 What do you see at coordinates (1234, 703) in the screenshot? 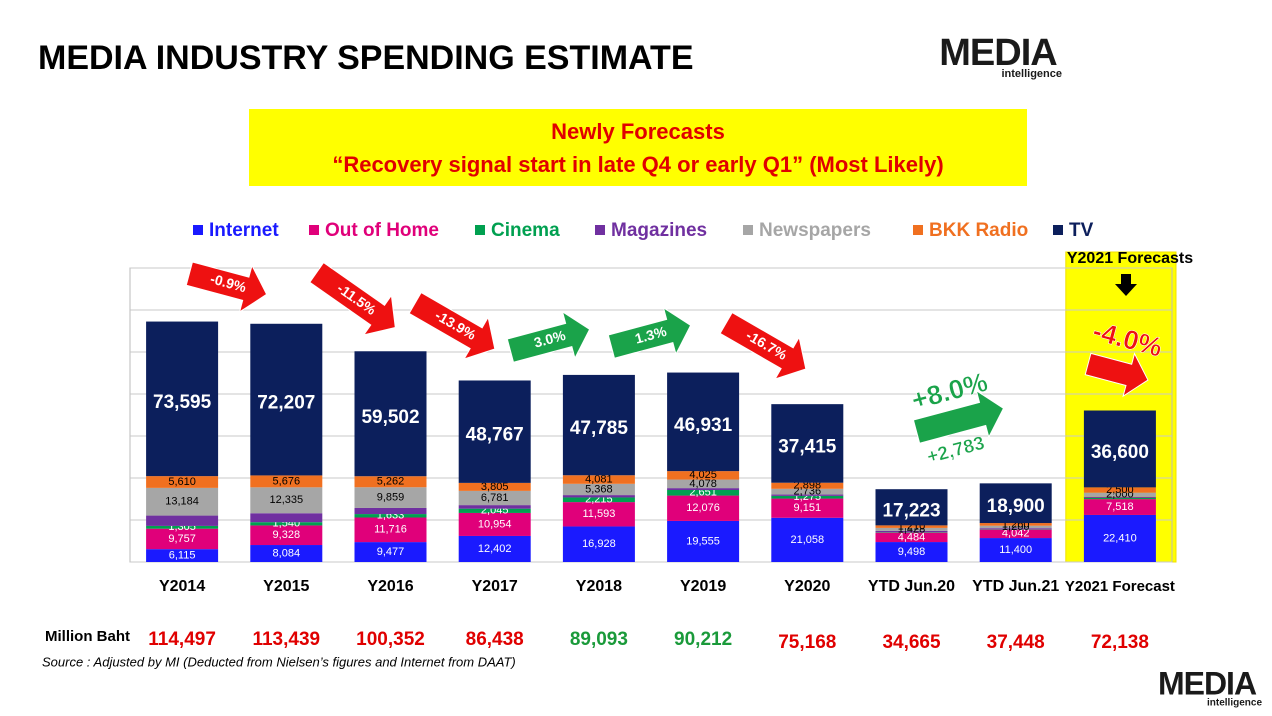
I see `logo-tagline: intelligence` at bounding box center [1234, 703].